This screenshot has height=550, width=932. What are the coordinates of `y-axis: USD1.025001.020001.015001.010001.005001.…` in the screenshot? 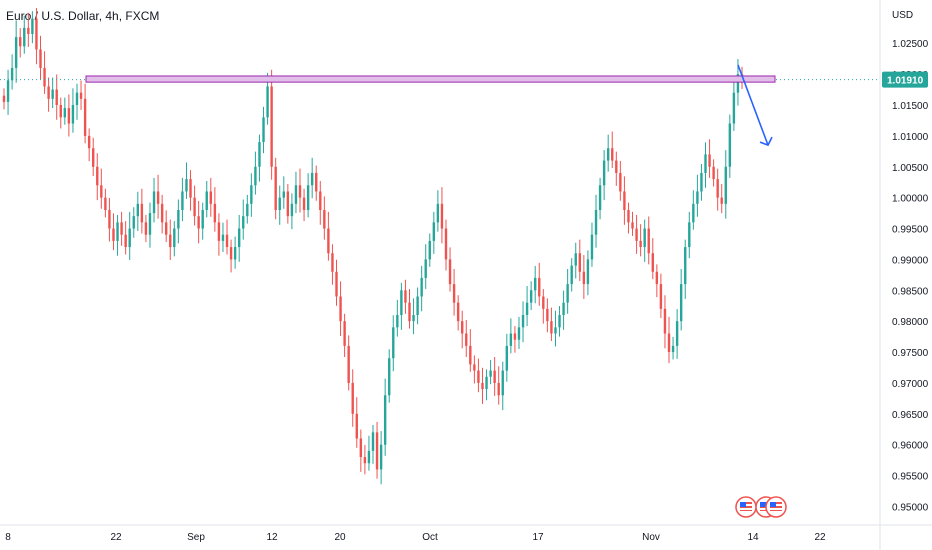 It's located at (905, 261).